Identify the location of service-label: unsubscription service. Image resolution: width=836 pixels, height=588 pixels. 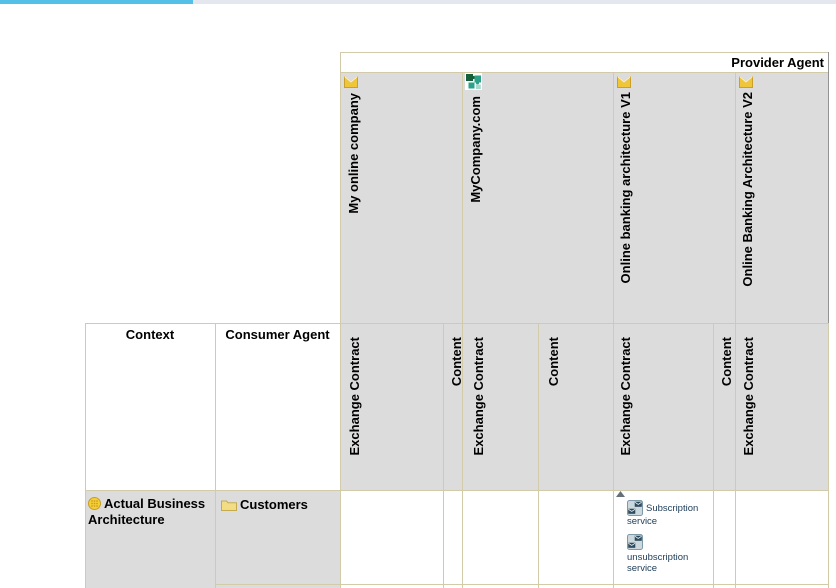
(658, 563).